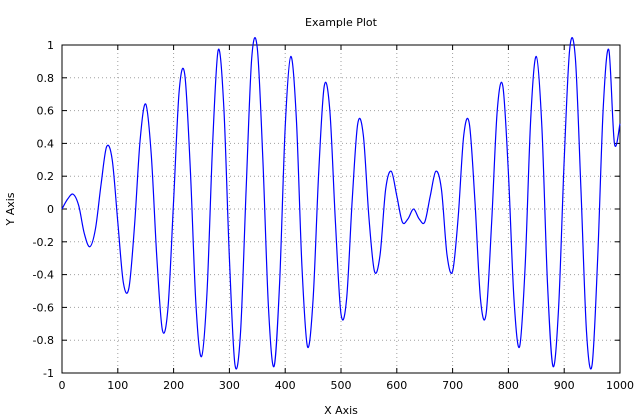 This screenshot has width=640, height=420. Describe the element at coordinates (43, 209) in the screenshot. I see `y-tick-labels: -1 -0.8 -0.6 -0.4 -0.2 0 0.2 0.4 0.6 0.8 1` at that location.